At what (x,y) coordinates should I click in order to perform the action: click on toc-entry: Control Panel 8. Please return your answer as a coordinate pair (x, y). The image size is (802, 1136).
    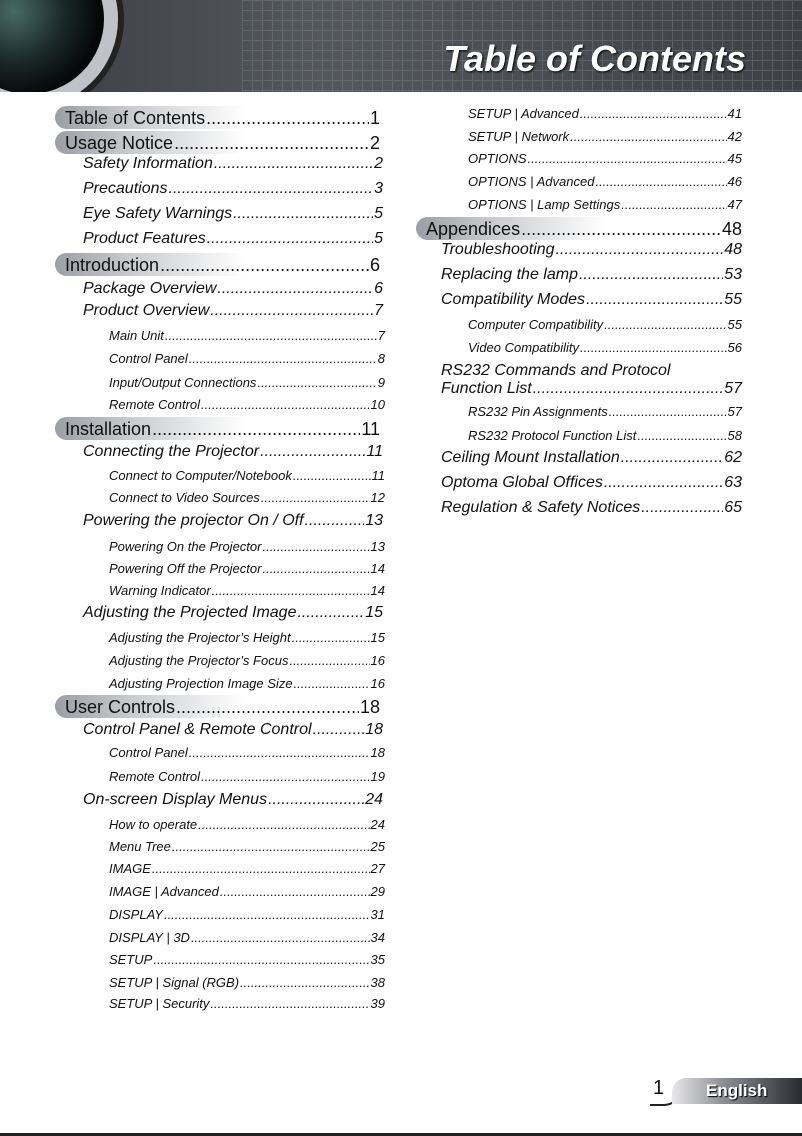
    Looking at the image, I should click on (247, 358).